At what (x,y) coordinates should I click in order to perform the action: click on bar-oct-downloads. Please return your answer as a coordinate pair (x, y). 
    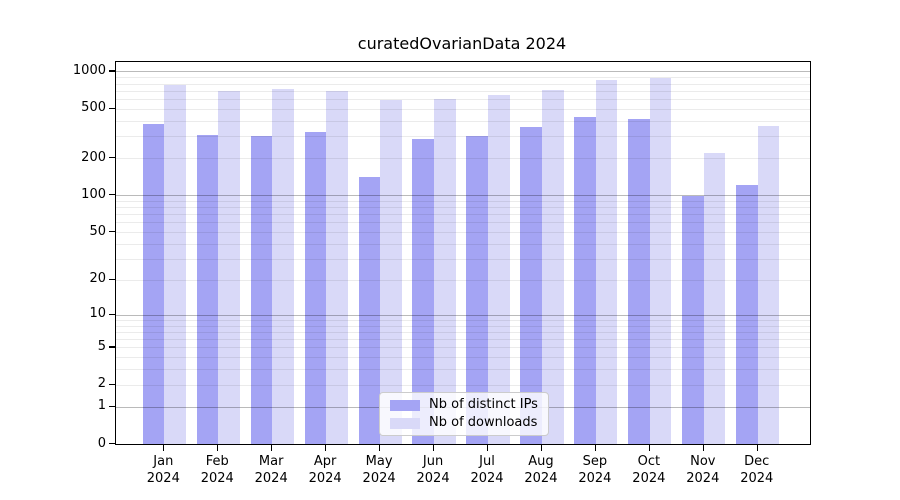
    Looking at the image, I should click on (660, 261).